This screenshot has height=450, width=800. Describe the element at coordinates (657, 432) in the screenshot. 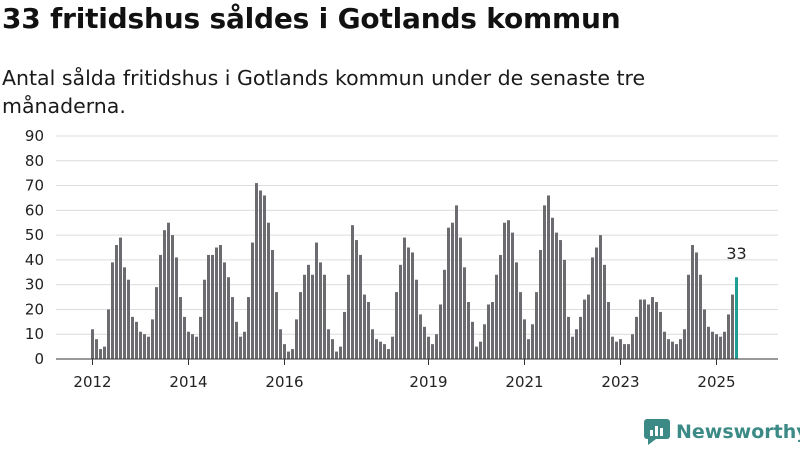

I see `newsworthy-logo-icon` at that location.